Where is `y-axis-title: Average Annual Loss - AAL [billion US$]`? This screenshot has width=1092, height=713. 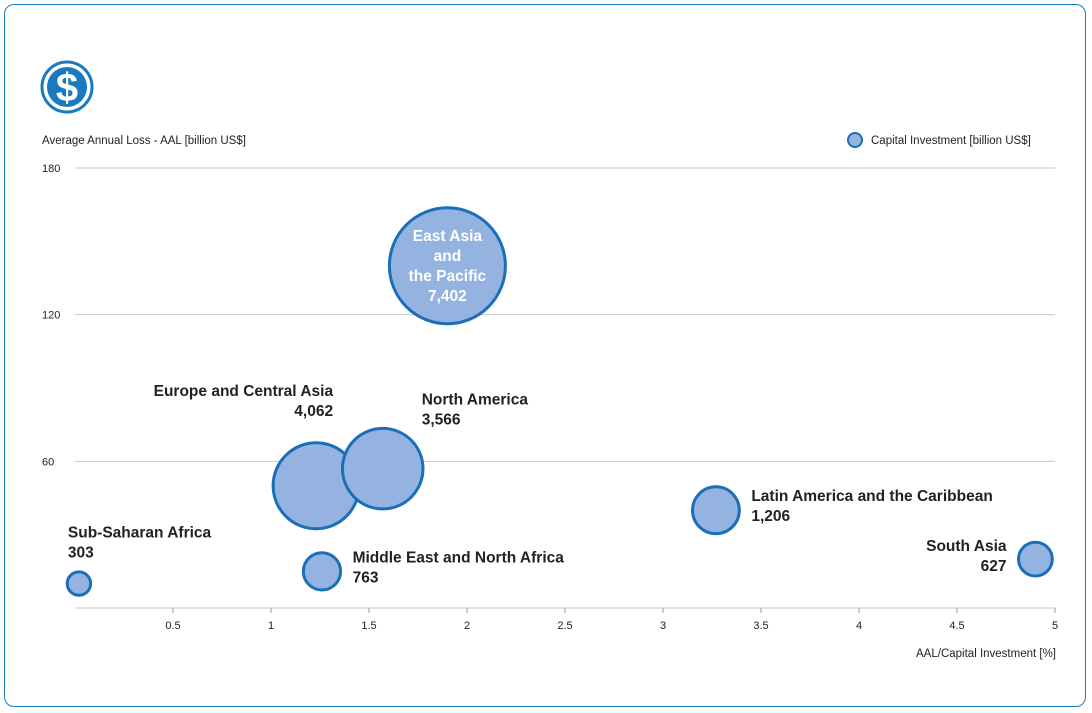
y-axis-title: Average Annual Loss - AAL [billion US$] is located at coordinates (144, 141).